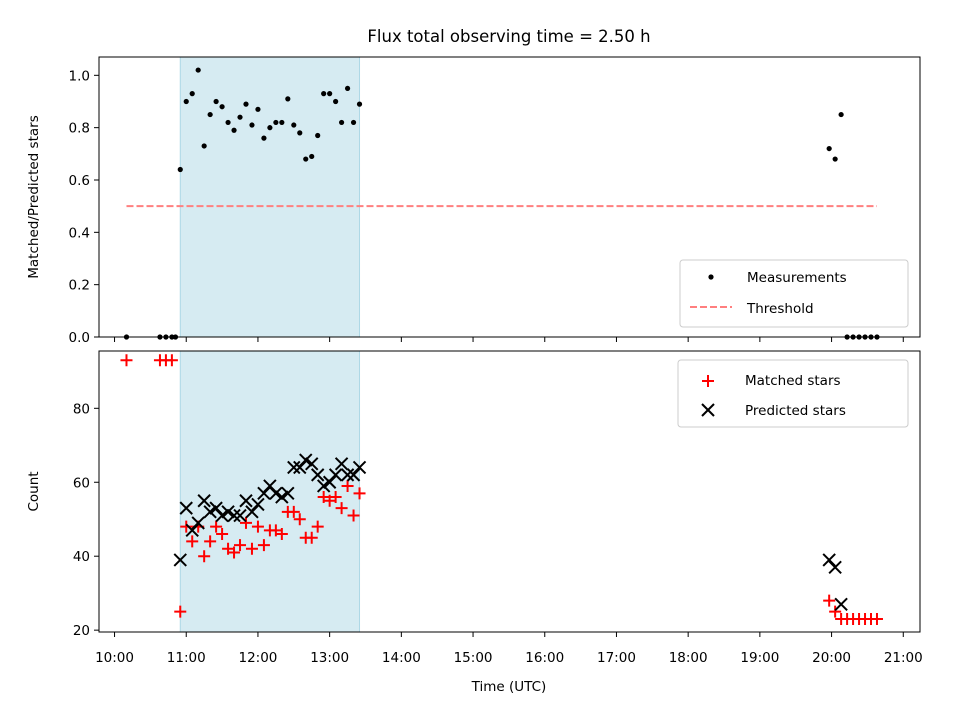  I want to click on ratio-x-ticks, so click(509, 339).